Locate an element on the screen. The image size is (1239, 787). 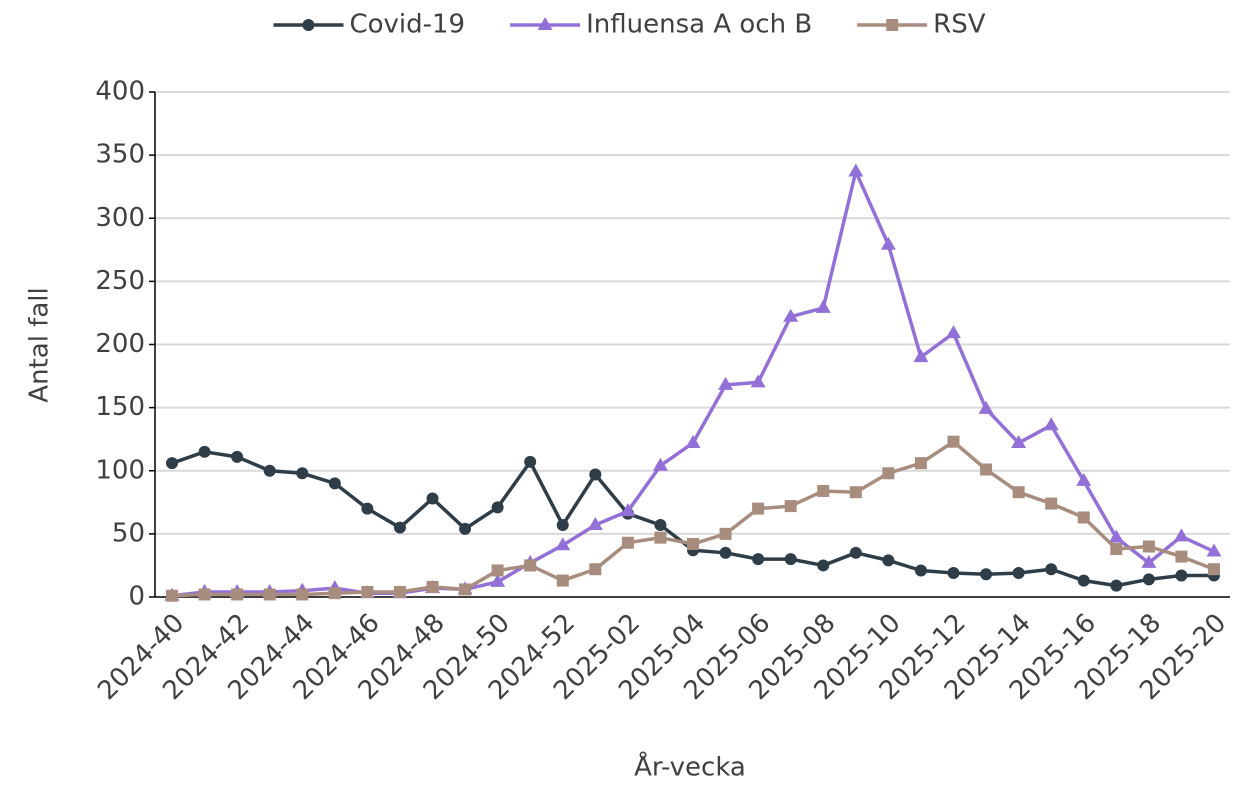
y-tick-label: 200 is located at coordinates (120, 344).